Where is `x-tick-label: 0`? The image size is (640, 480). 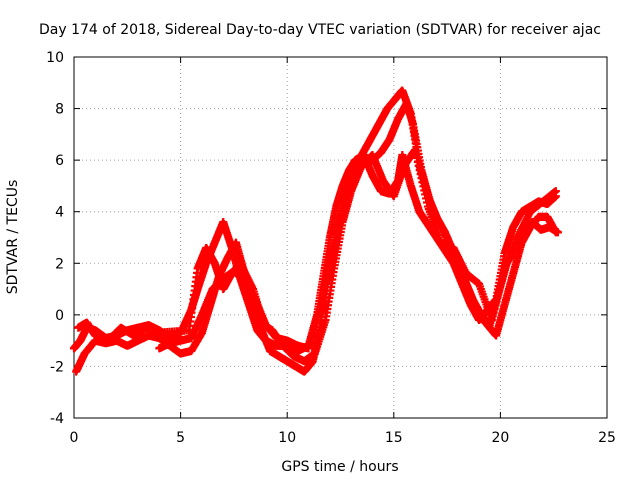
x-tick-label: 0 is located at coordinates (74, 438).